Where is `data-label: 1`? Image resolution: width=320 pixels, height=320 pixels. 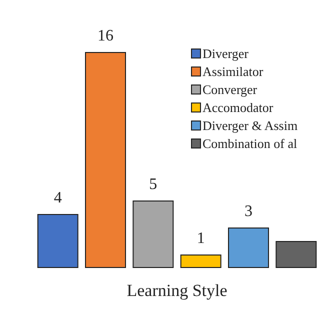 data-label: 1 is located at coordinates (200, 238).